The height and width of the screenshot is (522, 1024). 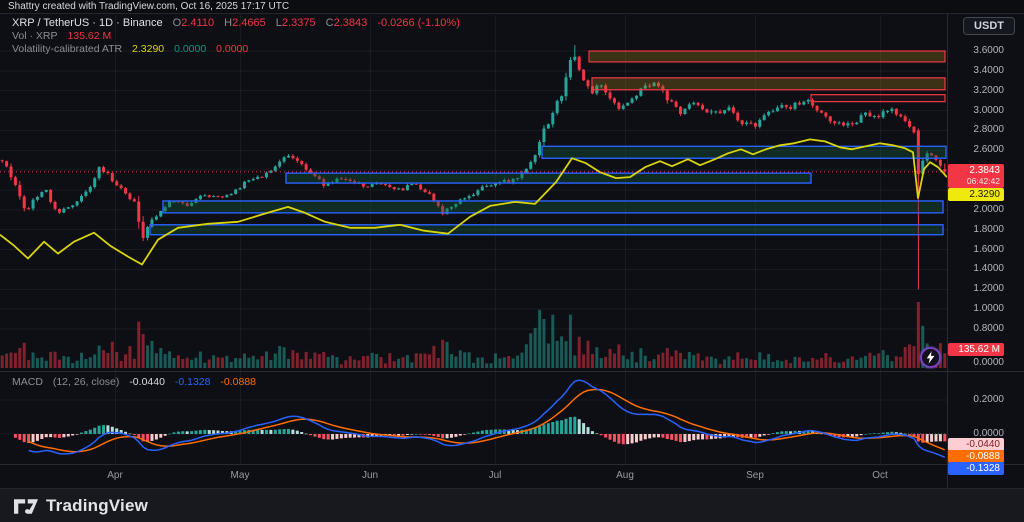 What do you see at coordinates (473, 335) in the screenshot?
I see `volume-layer` at bounding box center [473, 335].